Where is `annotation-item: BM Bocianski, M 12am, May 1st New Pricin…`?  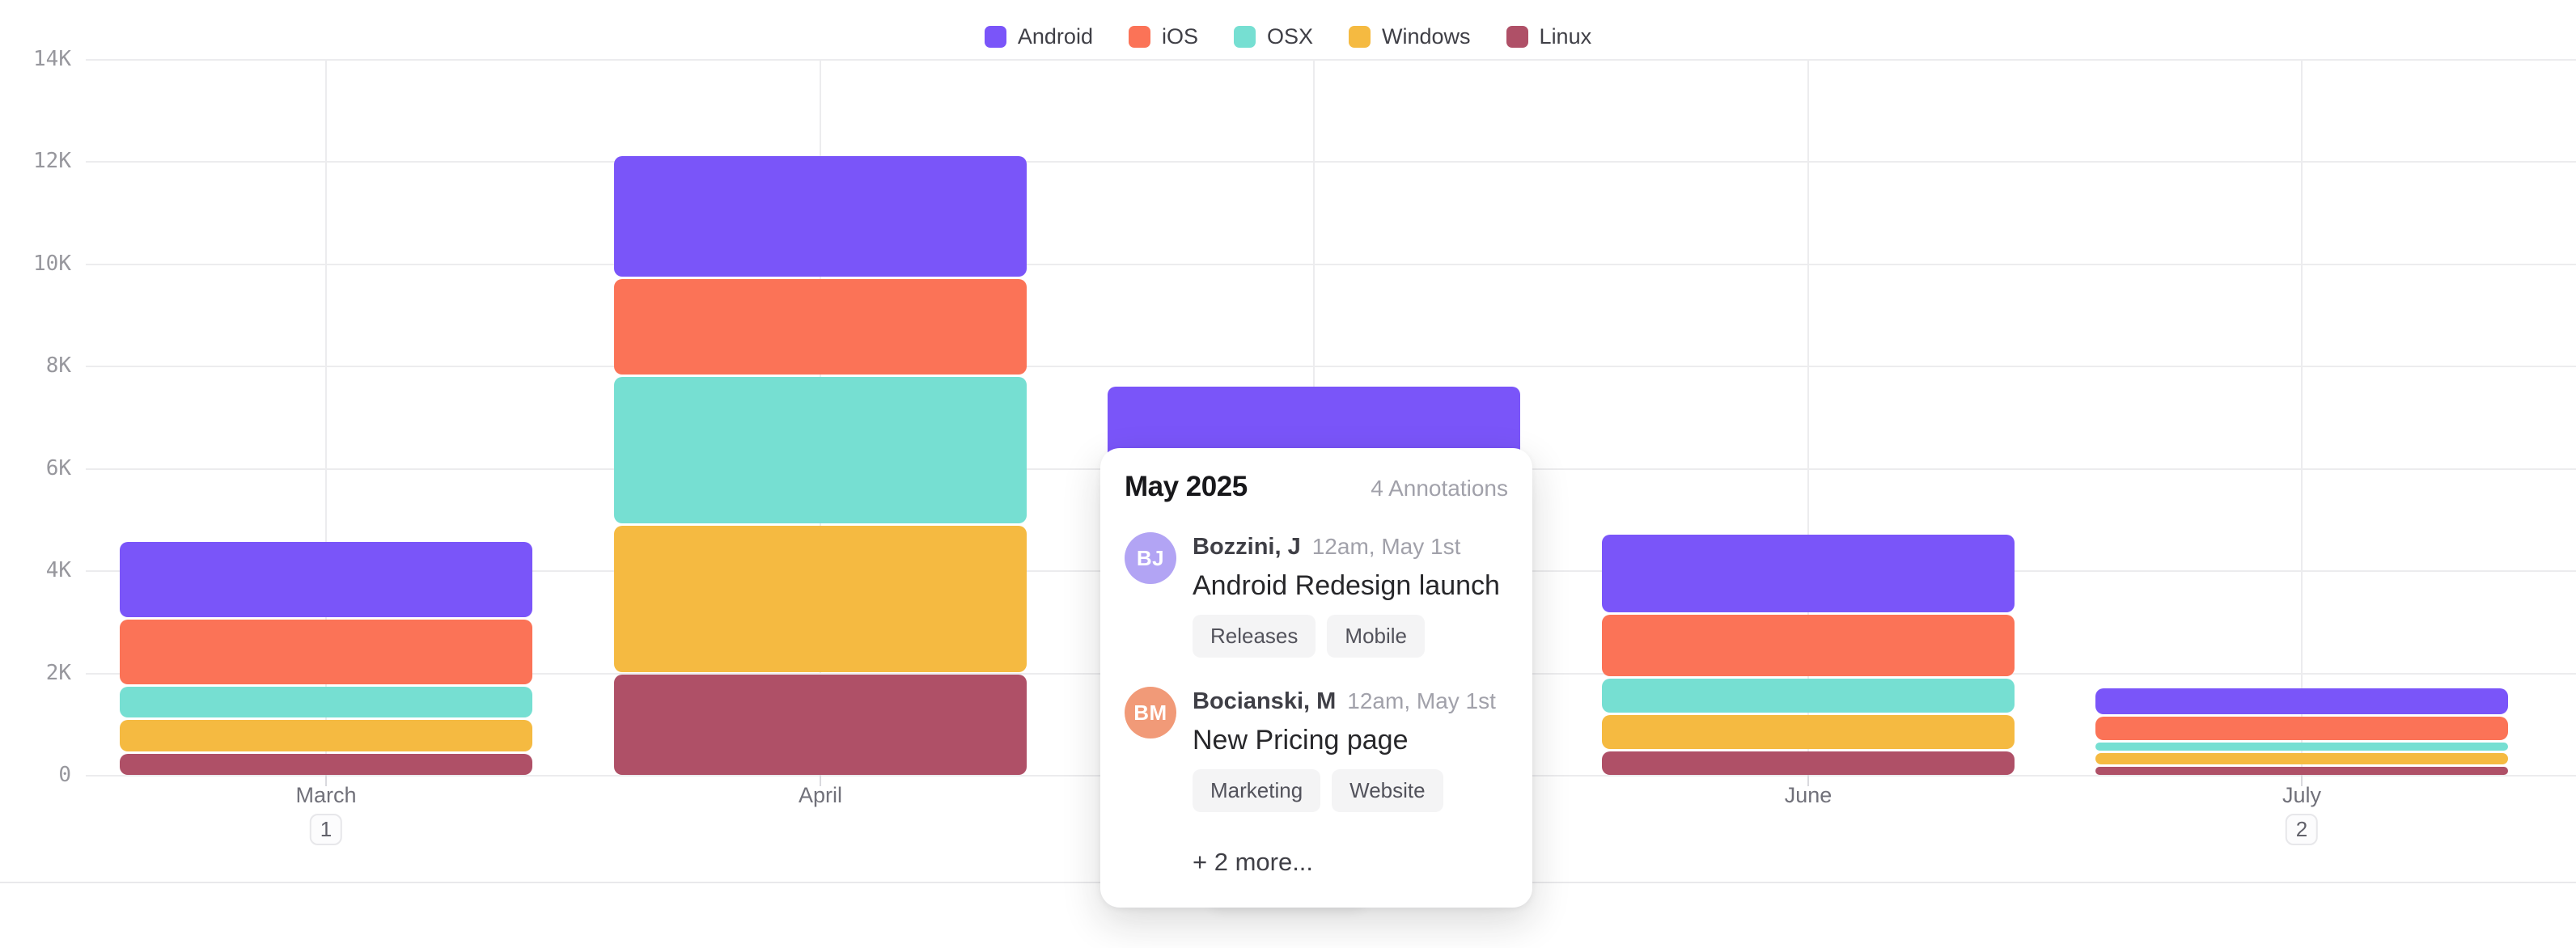 annotation-item: BM Bocianski, M 12am, May 1st New Pricin… is located at coordinates (1316, 749).